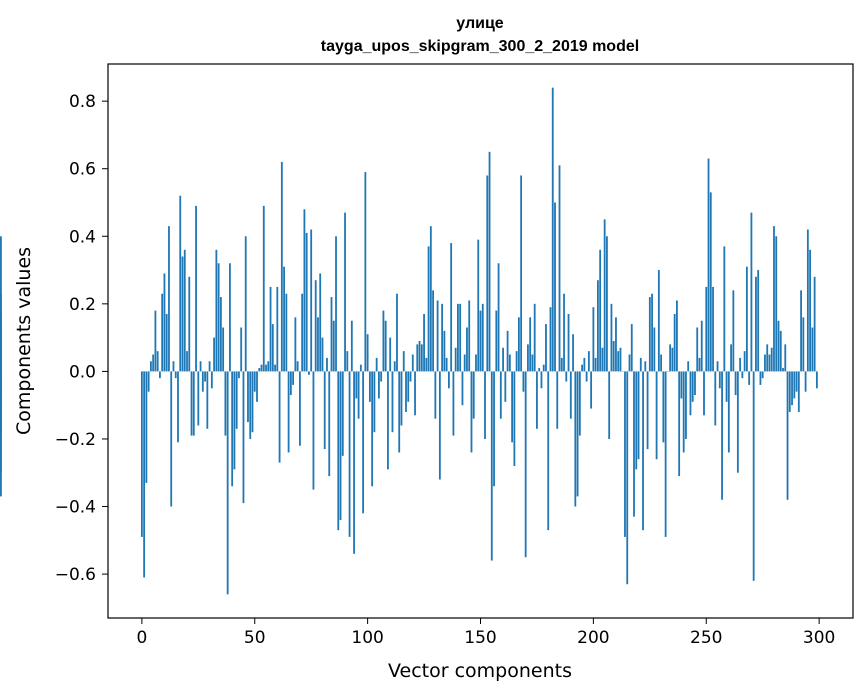  I want to click on x-axis-ticks: 0 50 100 150 200 250 300, so click(485, 633).